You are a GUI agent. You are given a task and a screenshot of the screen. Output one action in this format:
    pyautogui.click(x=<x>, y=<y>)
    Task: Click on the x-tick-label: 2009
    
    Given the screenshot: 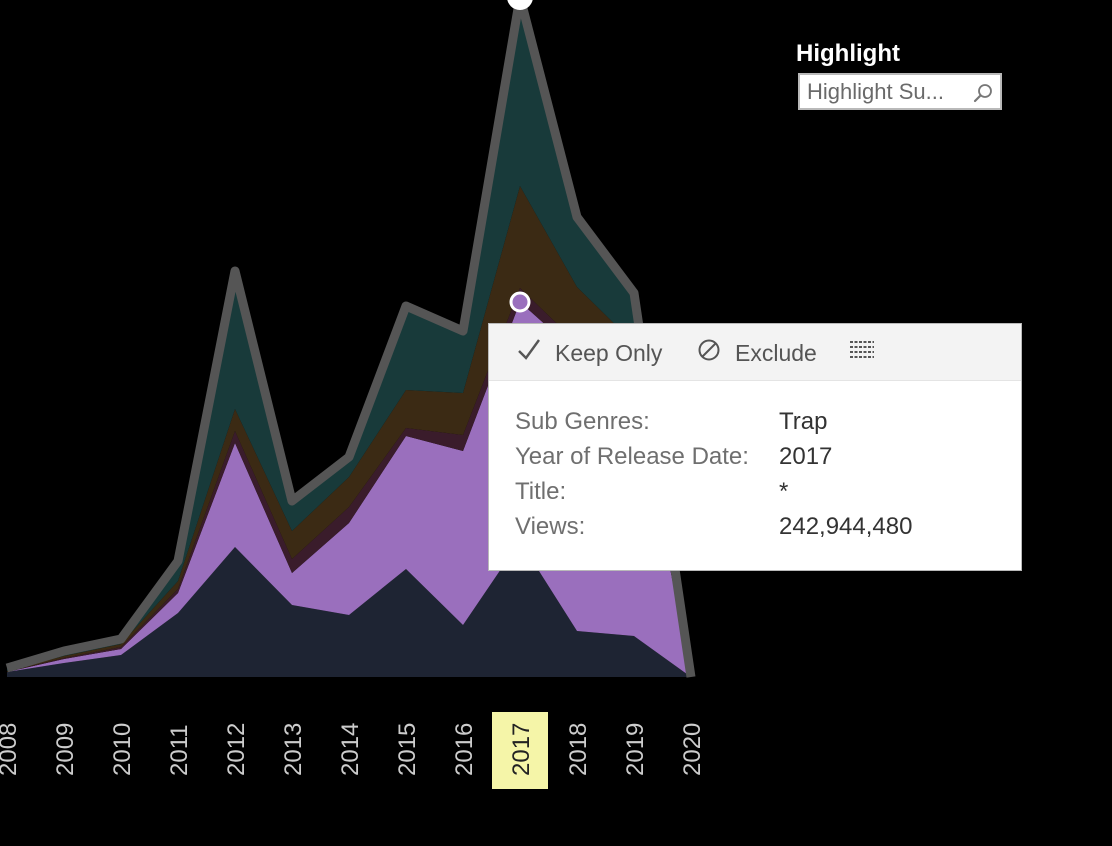 What is the action you would take?
    pyautogui.click(x=65, y=749)
    